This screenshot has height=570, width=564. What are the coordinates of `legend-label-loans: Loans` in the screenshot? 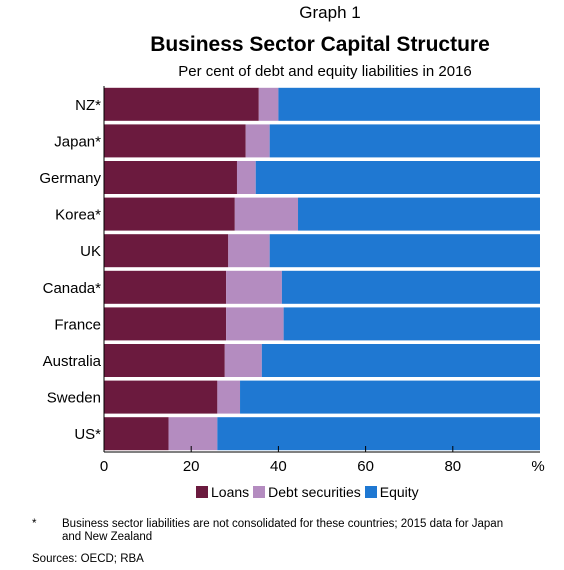 It's located at (230, 492).